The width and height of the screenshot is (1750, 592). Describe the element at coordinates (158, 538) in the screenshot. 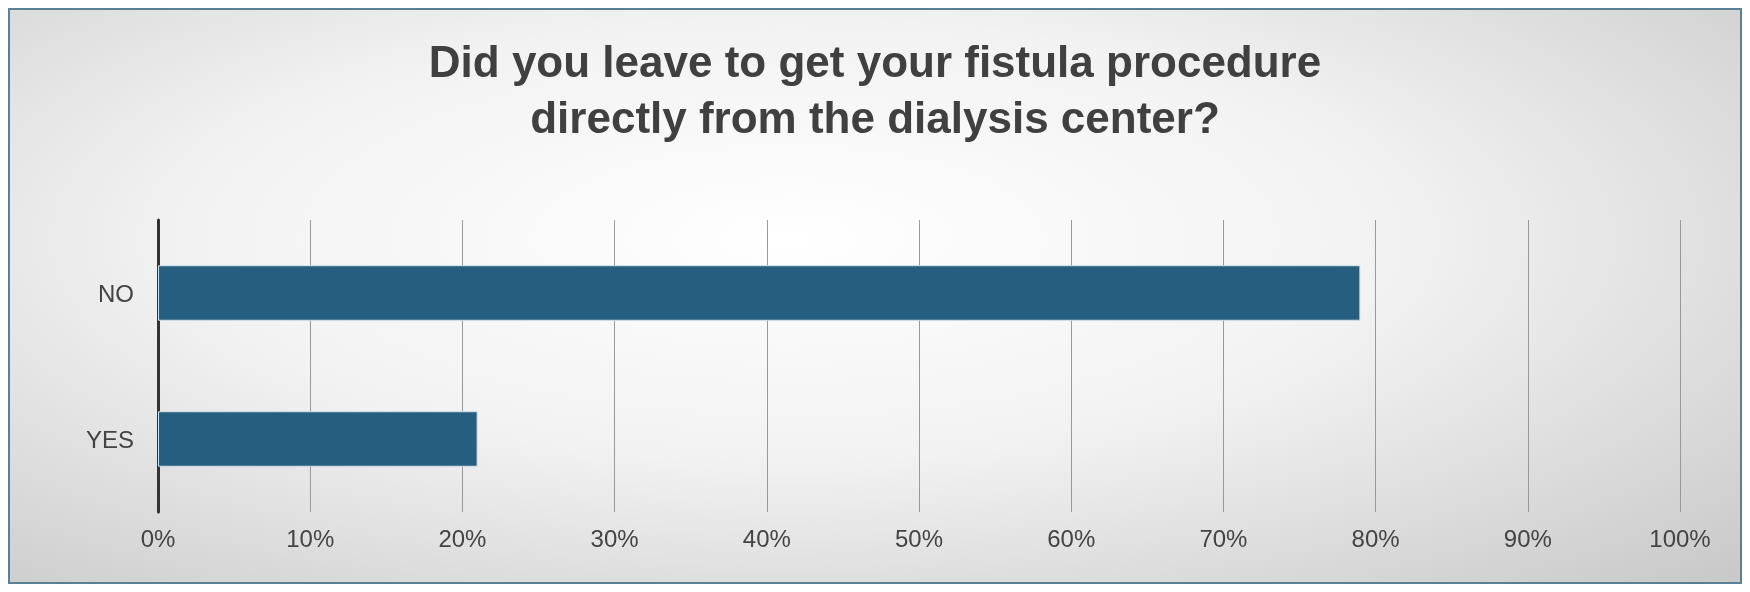

I see `x-tick-label: 0%` at that location.